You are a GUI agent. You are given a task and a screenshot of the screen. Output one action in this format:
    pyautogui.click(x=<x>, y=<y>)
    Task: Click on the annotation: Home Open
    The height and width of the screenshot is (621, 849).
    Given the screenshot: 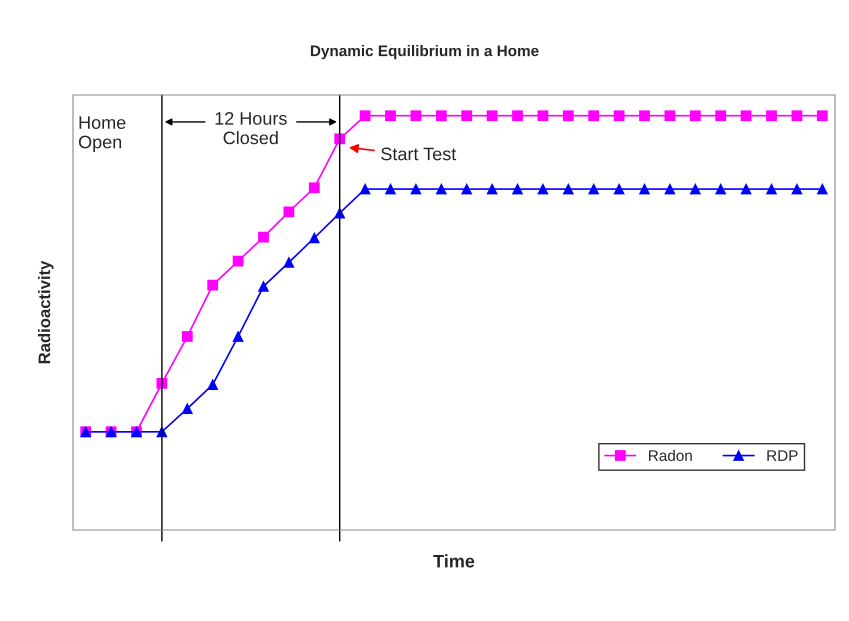 What is the action you would take?
    pyautogui.click(x=102, y=134)
    